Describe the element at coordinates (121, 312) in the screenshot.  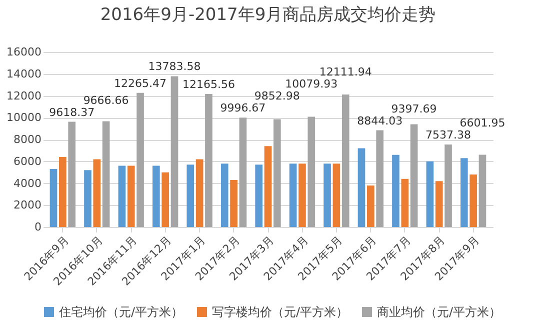
I see `legend-label: 住宅均价（元/平方米）` at that location.